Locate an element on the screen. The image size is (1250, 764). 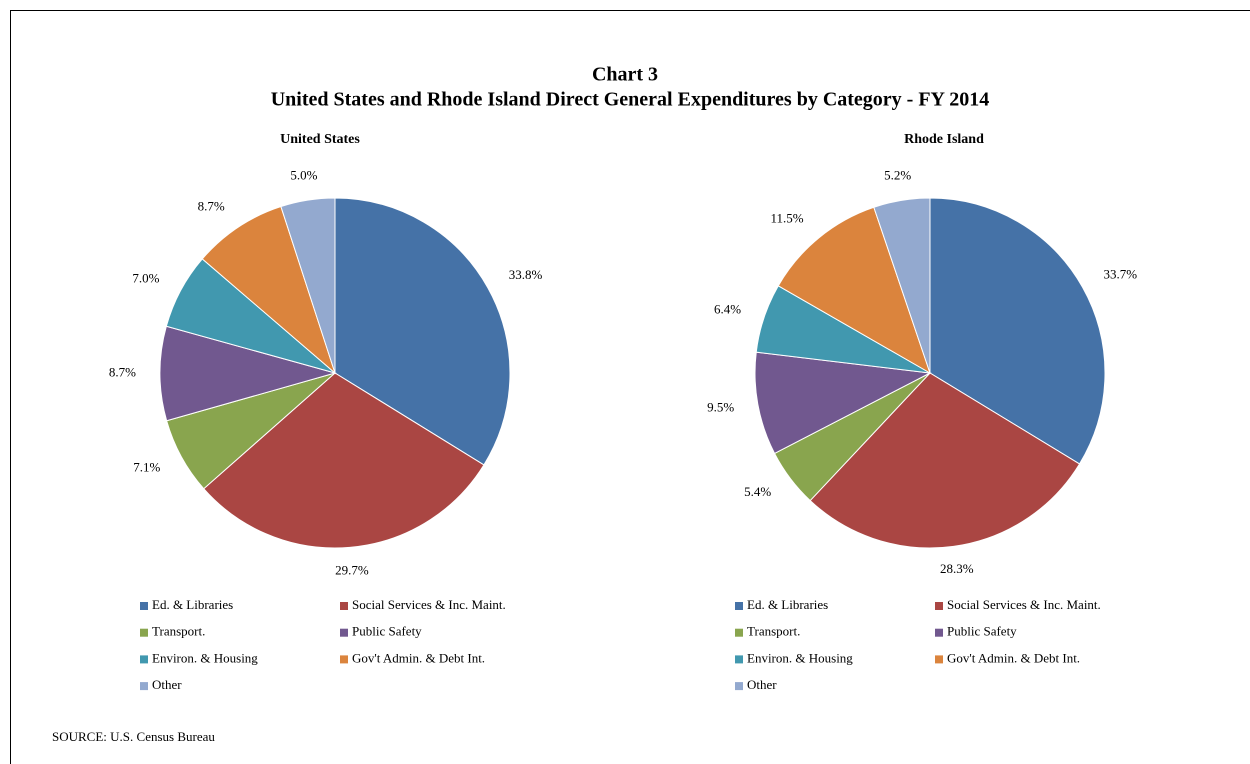
data-label: 5.2% is located at coordinates (897, 175).